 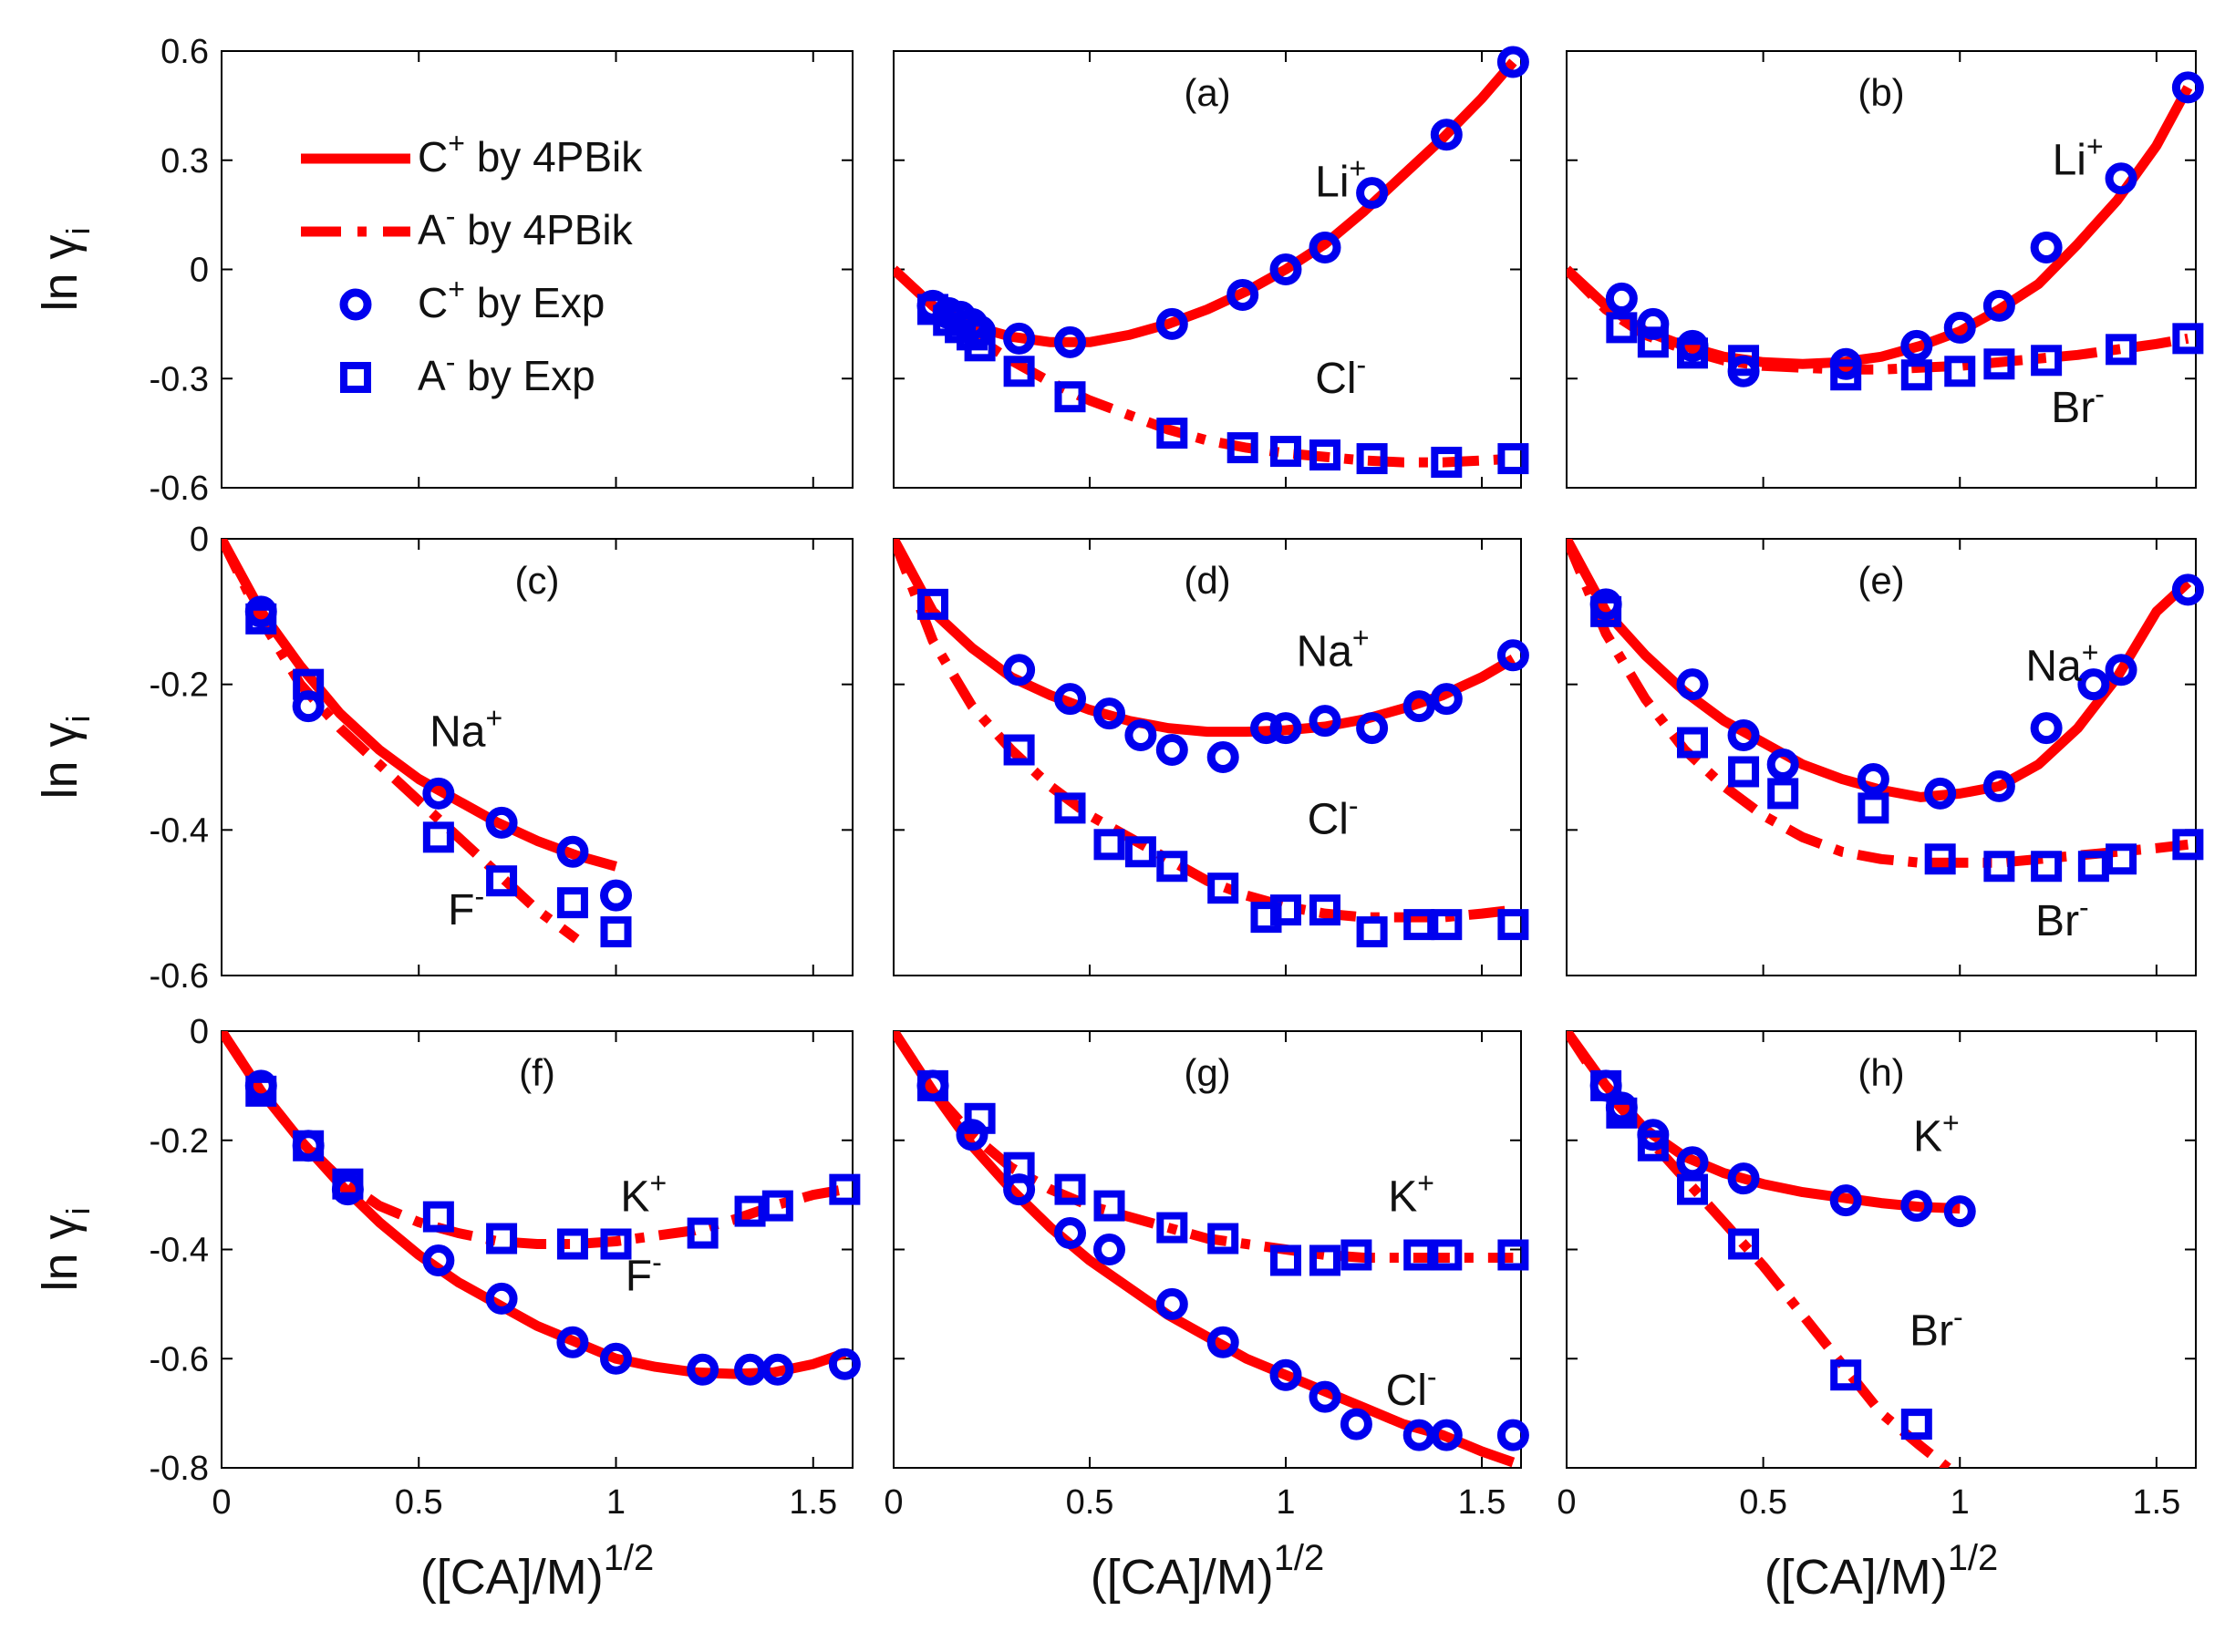 I want to click on legend-label-base: A, so click(x=432, y=375).